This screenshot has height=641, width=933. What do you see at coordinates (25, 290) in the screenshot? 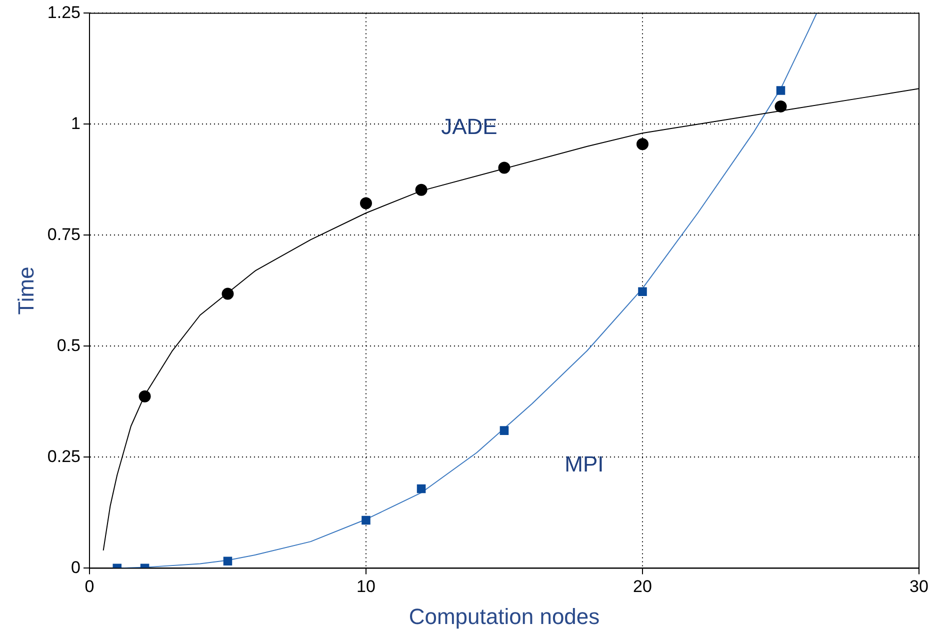
I see `y-axis-title: Time` at bounding box center [25, 290].